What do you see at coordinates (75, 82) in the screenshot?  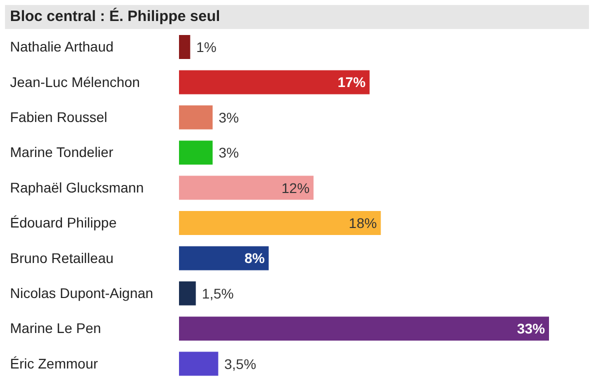 I see `y-tick-label: Jean-Luc Mélenchon` at bounding box center [75, 82].